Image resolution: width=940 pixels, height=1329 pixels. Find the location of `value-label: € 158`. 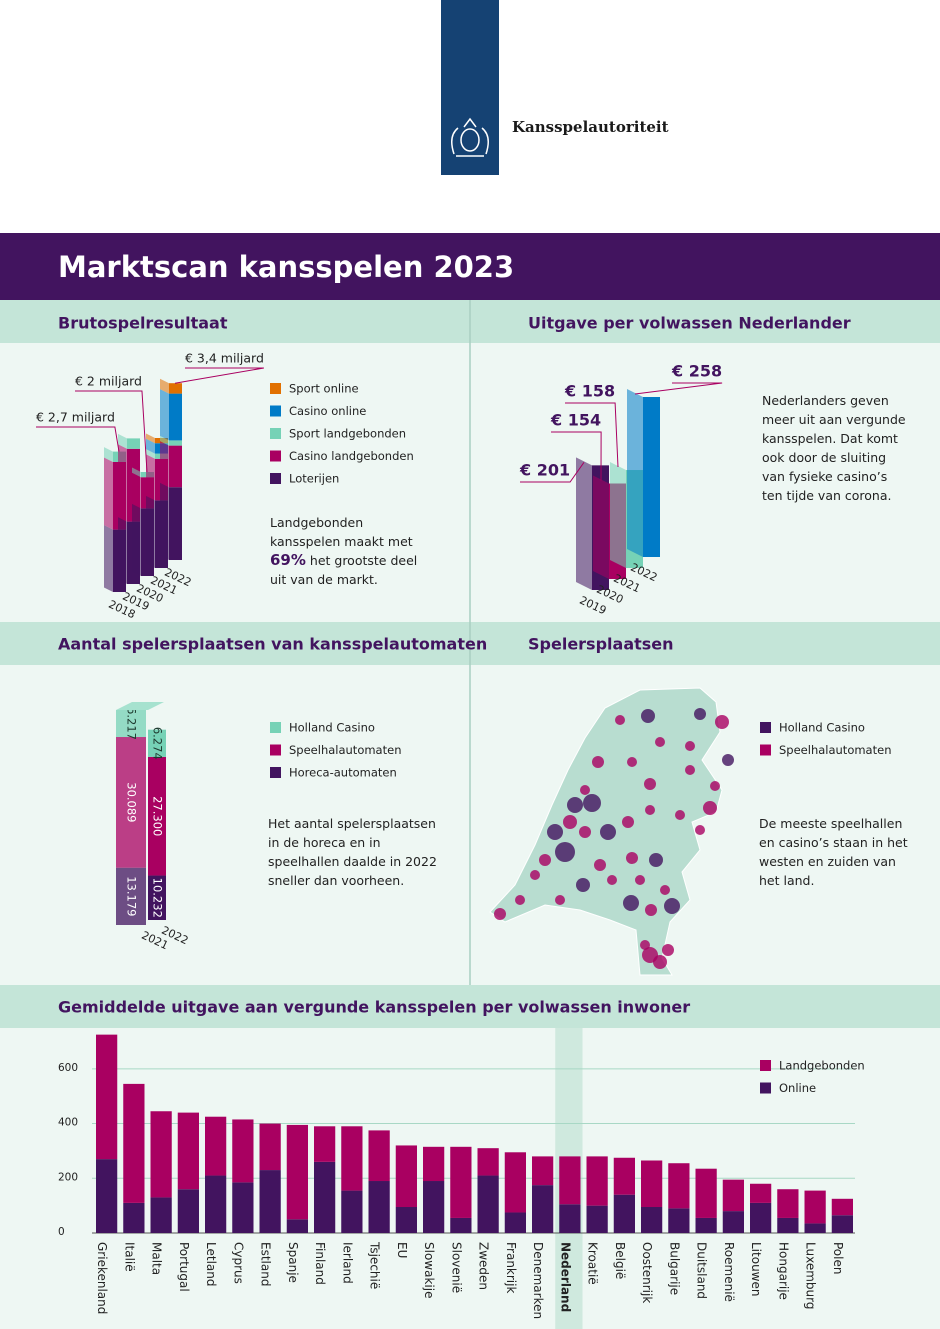

value-label: € 158 is located at coordinates (589, 391).